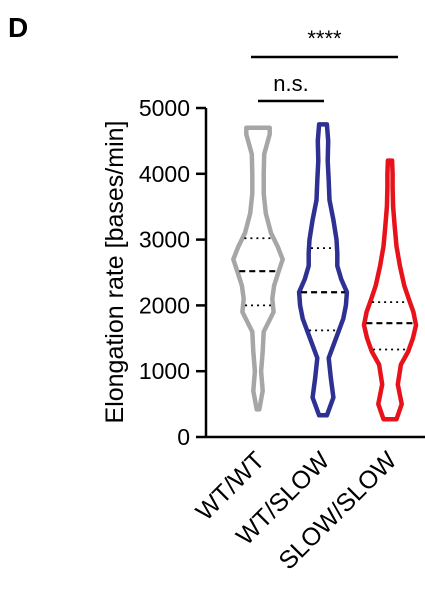 This screenshot has width=425, height=612. What do you see at coordinates (18, 27) in the screenshot?
I see `panel-label: D` at bounding box center [18, 27].